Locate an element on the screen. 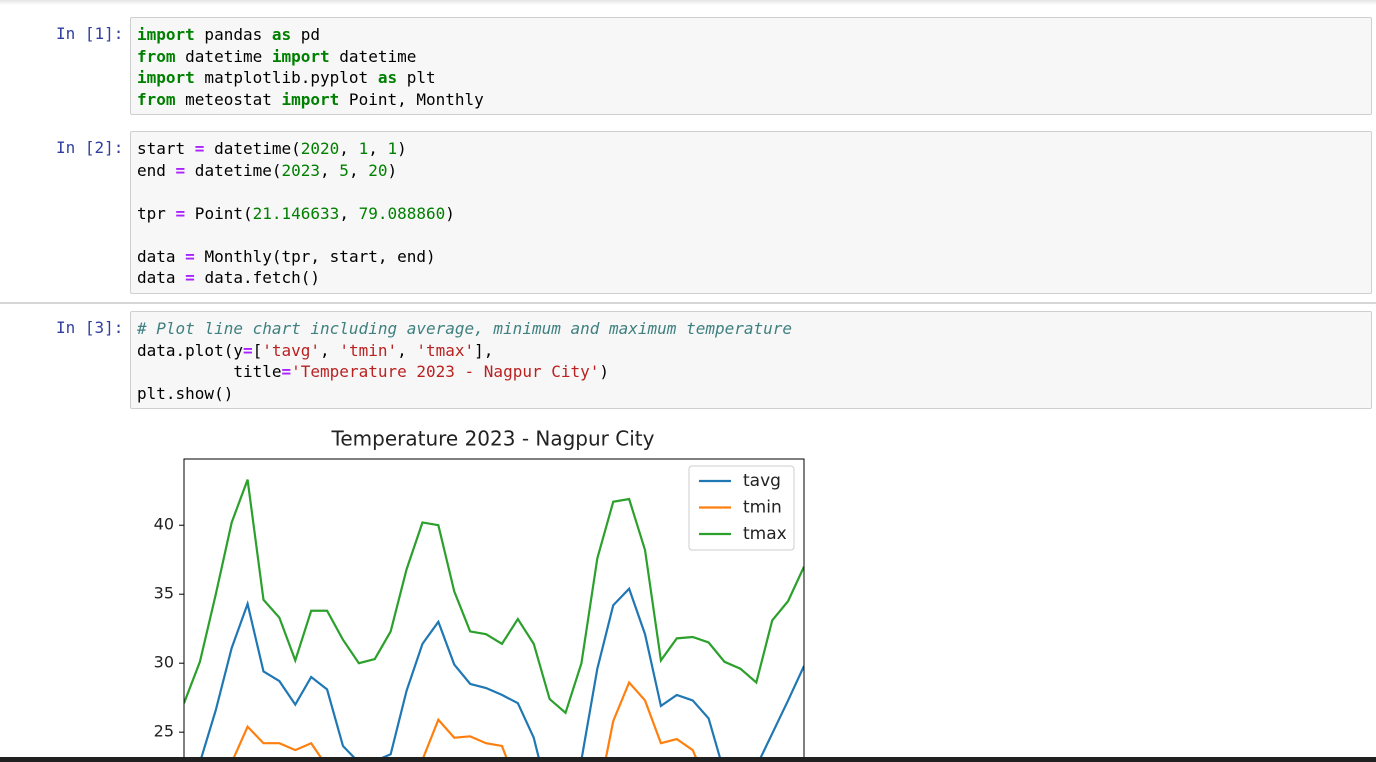  code-line: data.plot(y=['tavg', 'tmin', 'tmax'], is located at coordinates (315, 350).